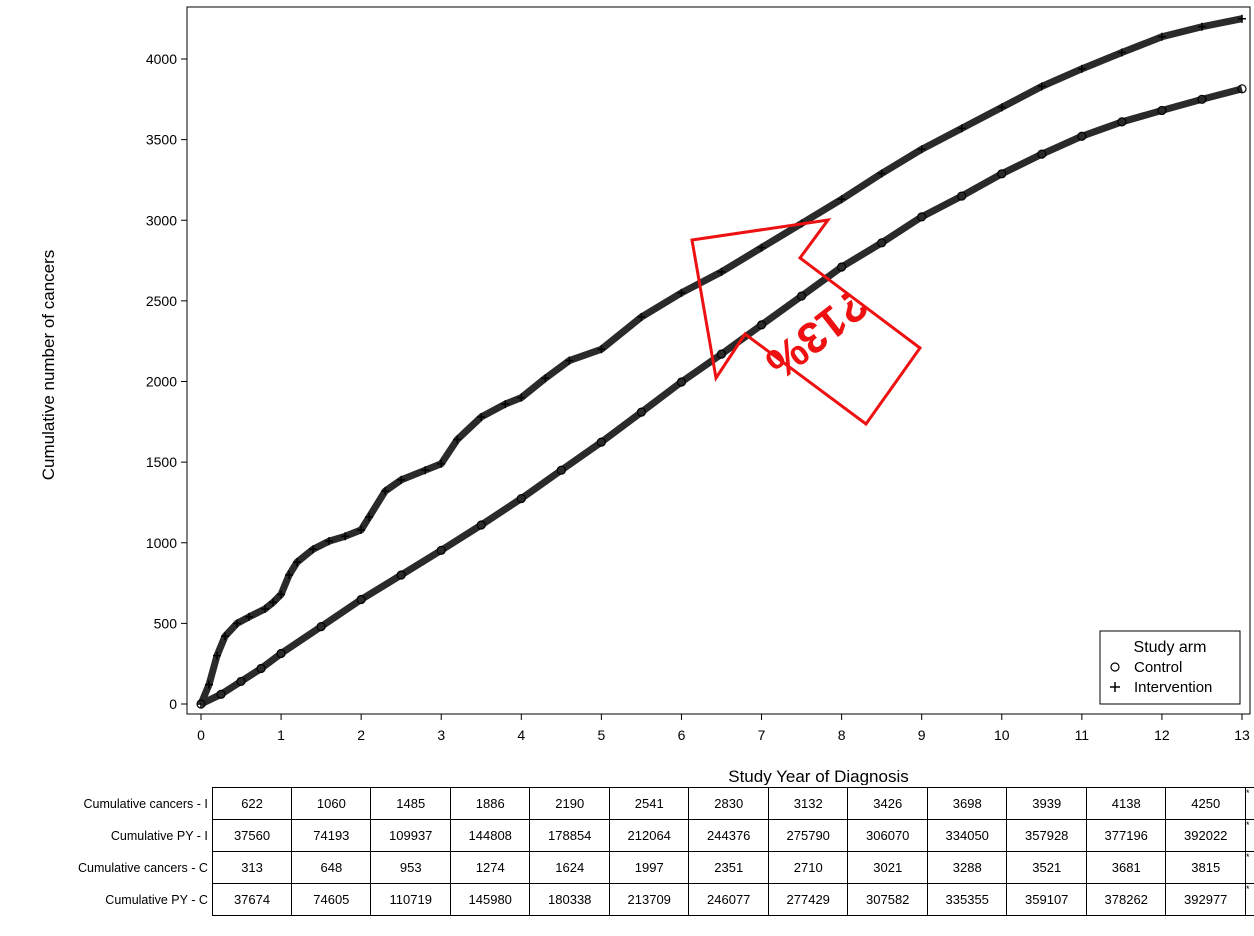  What do you see at coordinates (1082, 735) in the screenshot?
I see `x-tick-label: 11` at bounding box center [1082, 735].